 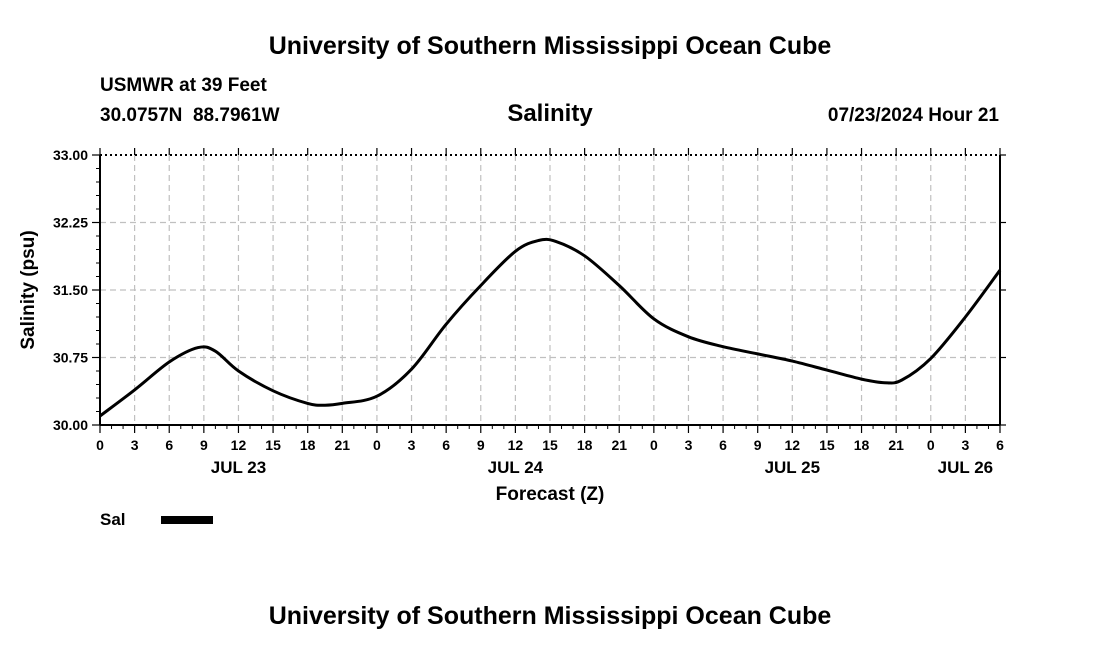 What do you see at coordinates (913, 115) in the screenshot?
I see `forecast-datetime: 07/23/2024 Hour 21` at bounding box center [913, 115].